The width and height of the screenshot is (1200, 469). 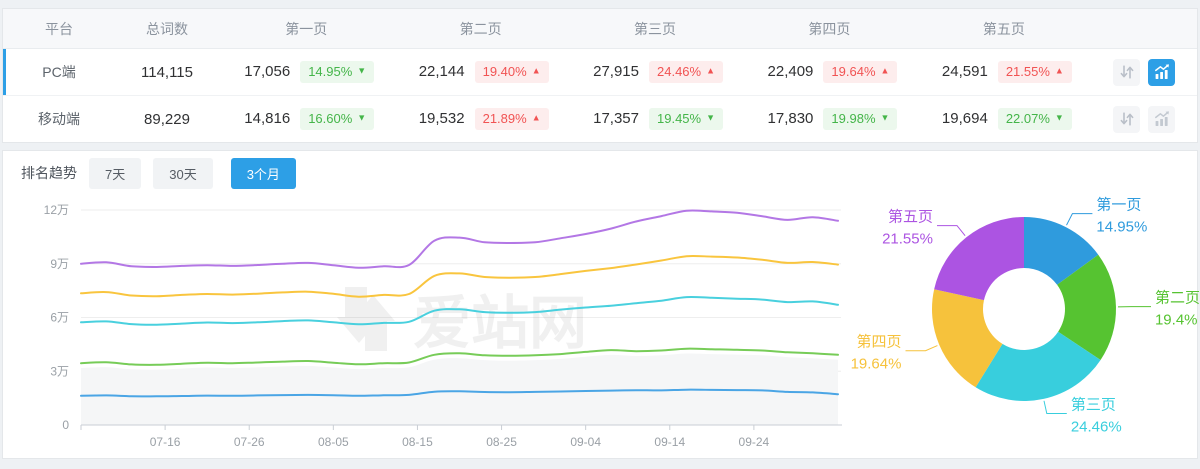 I want to click on donut-segment-page4, so click(x=967, y=338).